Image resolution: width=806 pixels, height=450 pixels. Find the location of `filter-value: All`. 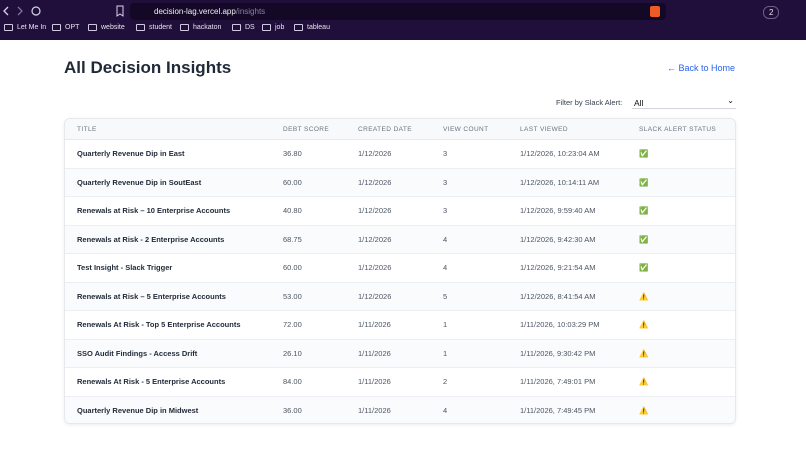

filter-value: All is located at coordinates (639, 103).